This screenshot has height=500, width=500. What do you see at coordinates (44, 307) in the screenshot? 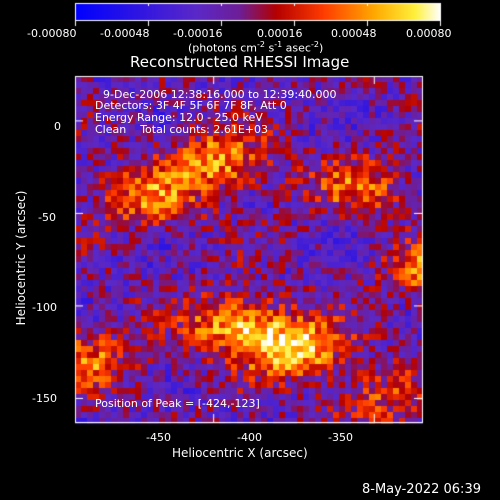
I see `y-tick-label: -100` at bounding box center [44, 307].